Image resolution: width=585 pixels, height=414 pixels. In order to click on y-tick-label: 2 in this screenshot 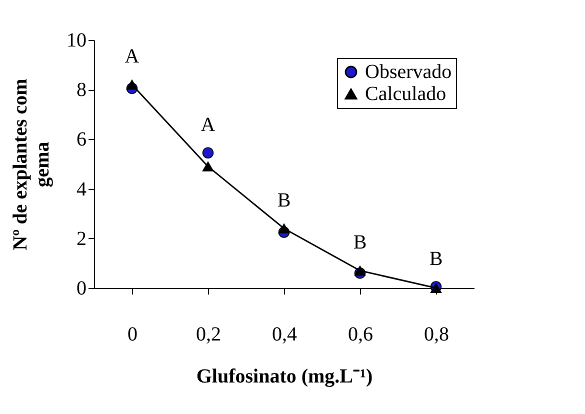, I will do `click(81, 239)`.